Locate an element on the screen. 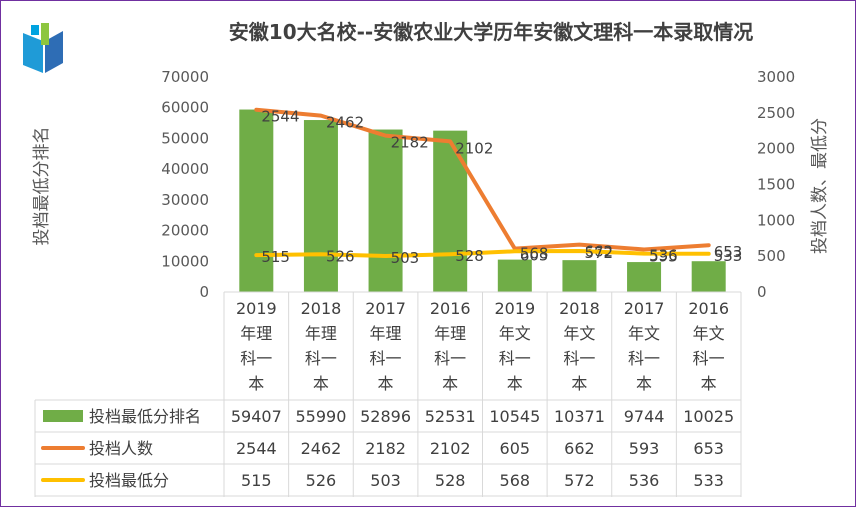 The height and width of the screenshot is (508, 856). legend-label: 投档最低分 is located at coordinates (129, 480).